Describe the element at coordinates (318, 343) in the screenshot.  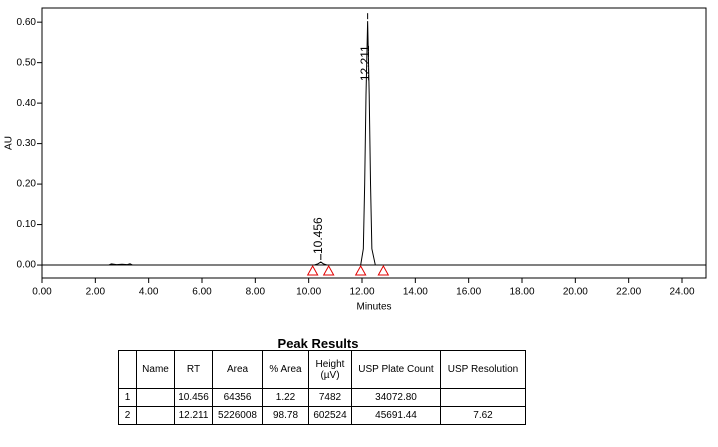
I see `table-title: Peak Results` at that location.